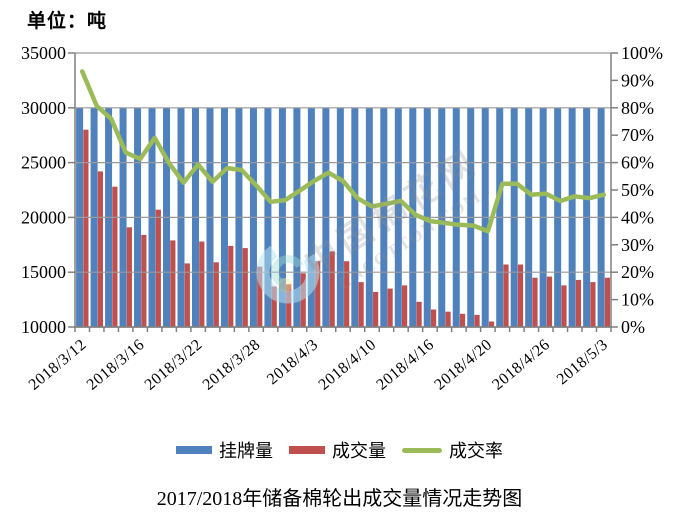  What do you see at coordinates (422, 450) in the screenshot?
I see `legend-swatch-trade-rate` at bounding box center [422, 450].